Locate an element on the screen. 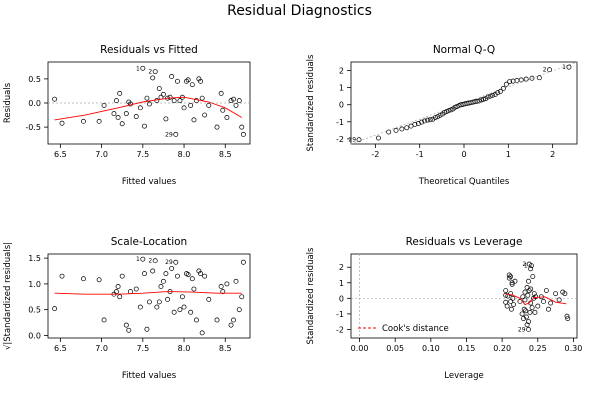 Image resolution: width=599 pixels, height=400 pixels. y-tick-label: 0 is located at coordinates (341, 105).